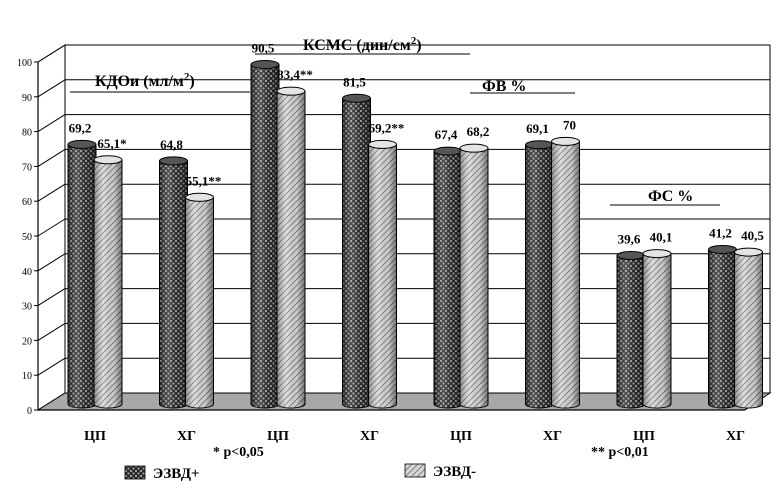 The height and width of the screenshot is (483, 775). Describe the element at coordinates (446, 134) in the screenshot. I see `data-label: 67,4` at that location.